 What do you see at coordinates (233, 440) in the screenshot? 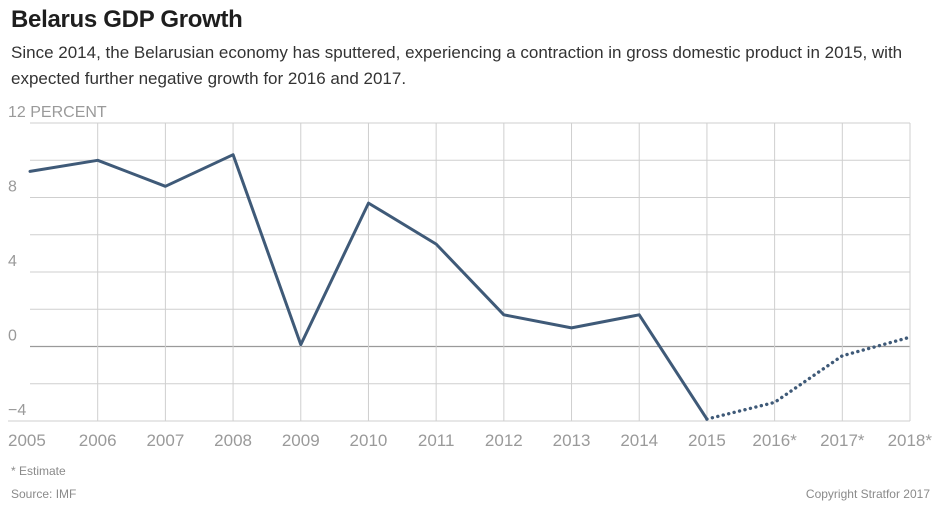
I see `x-tick-label: 2008` at bounding box center [233, 440].